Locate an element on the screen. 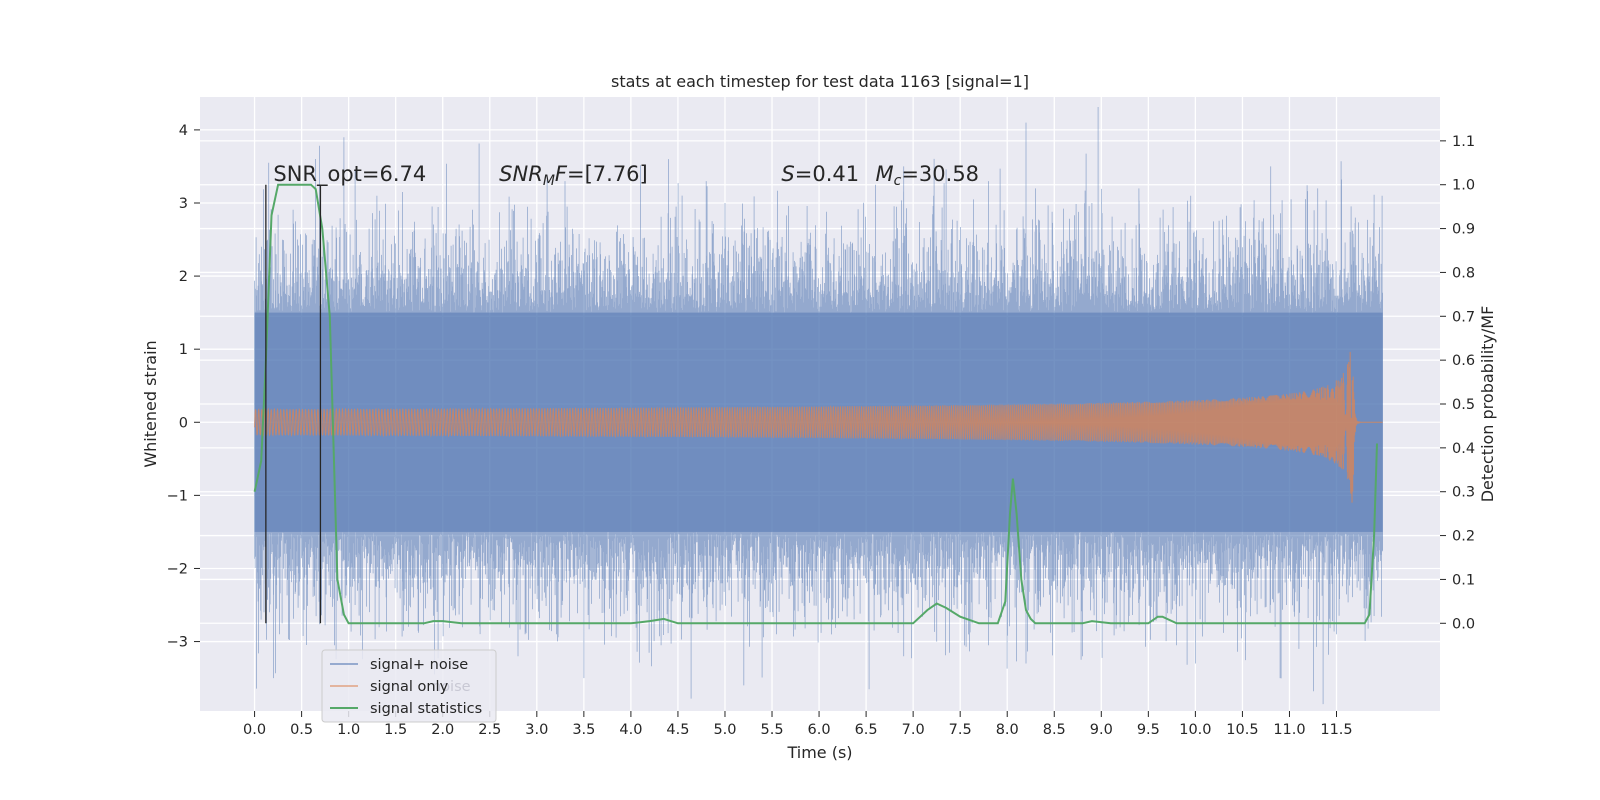 The width and height of the screenshot is (1600, 800). y-right-axis-label: Detection probability/MF is located at coordinates (1487, 404).